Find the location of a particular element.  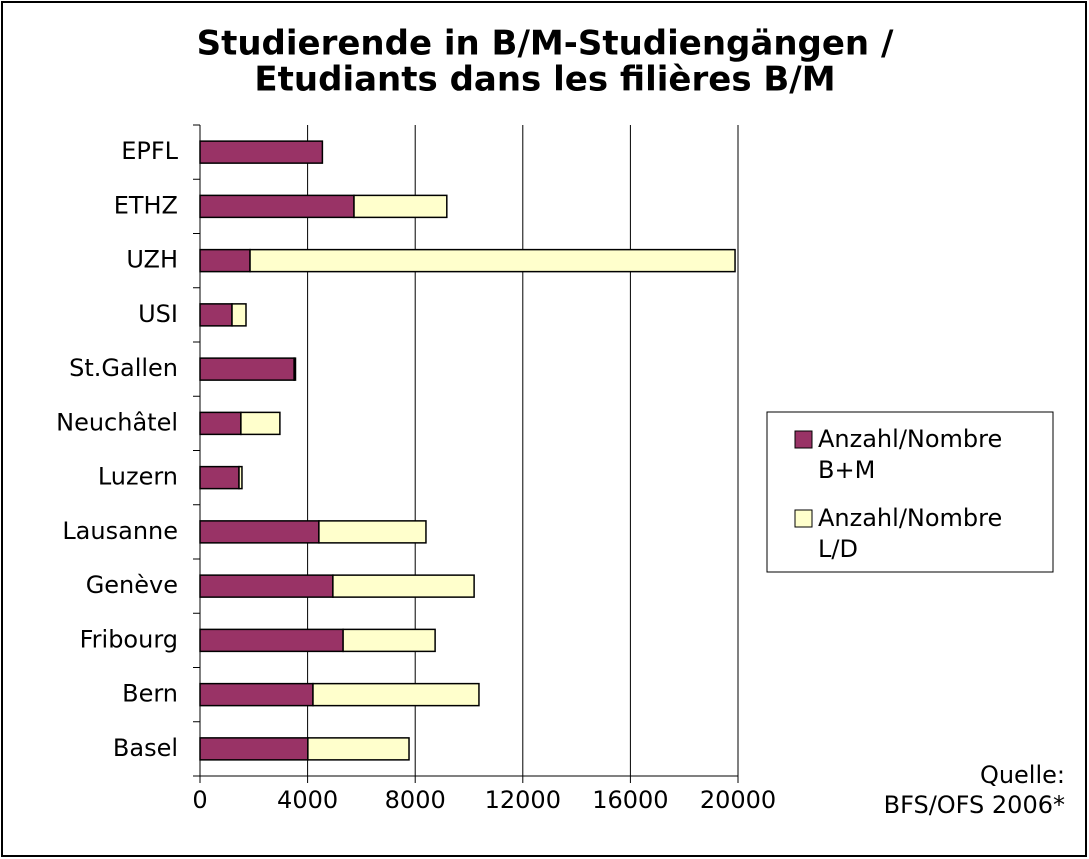

x-tick-label: 12000 is located at coordinates (523, 800).